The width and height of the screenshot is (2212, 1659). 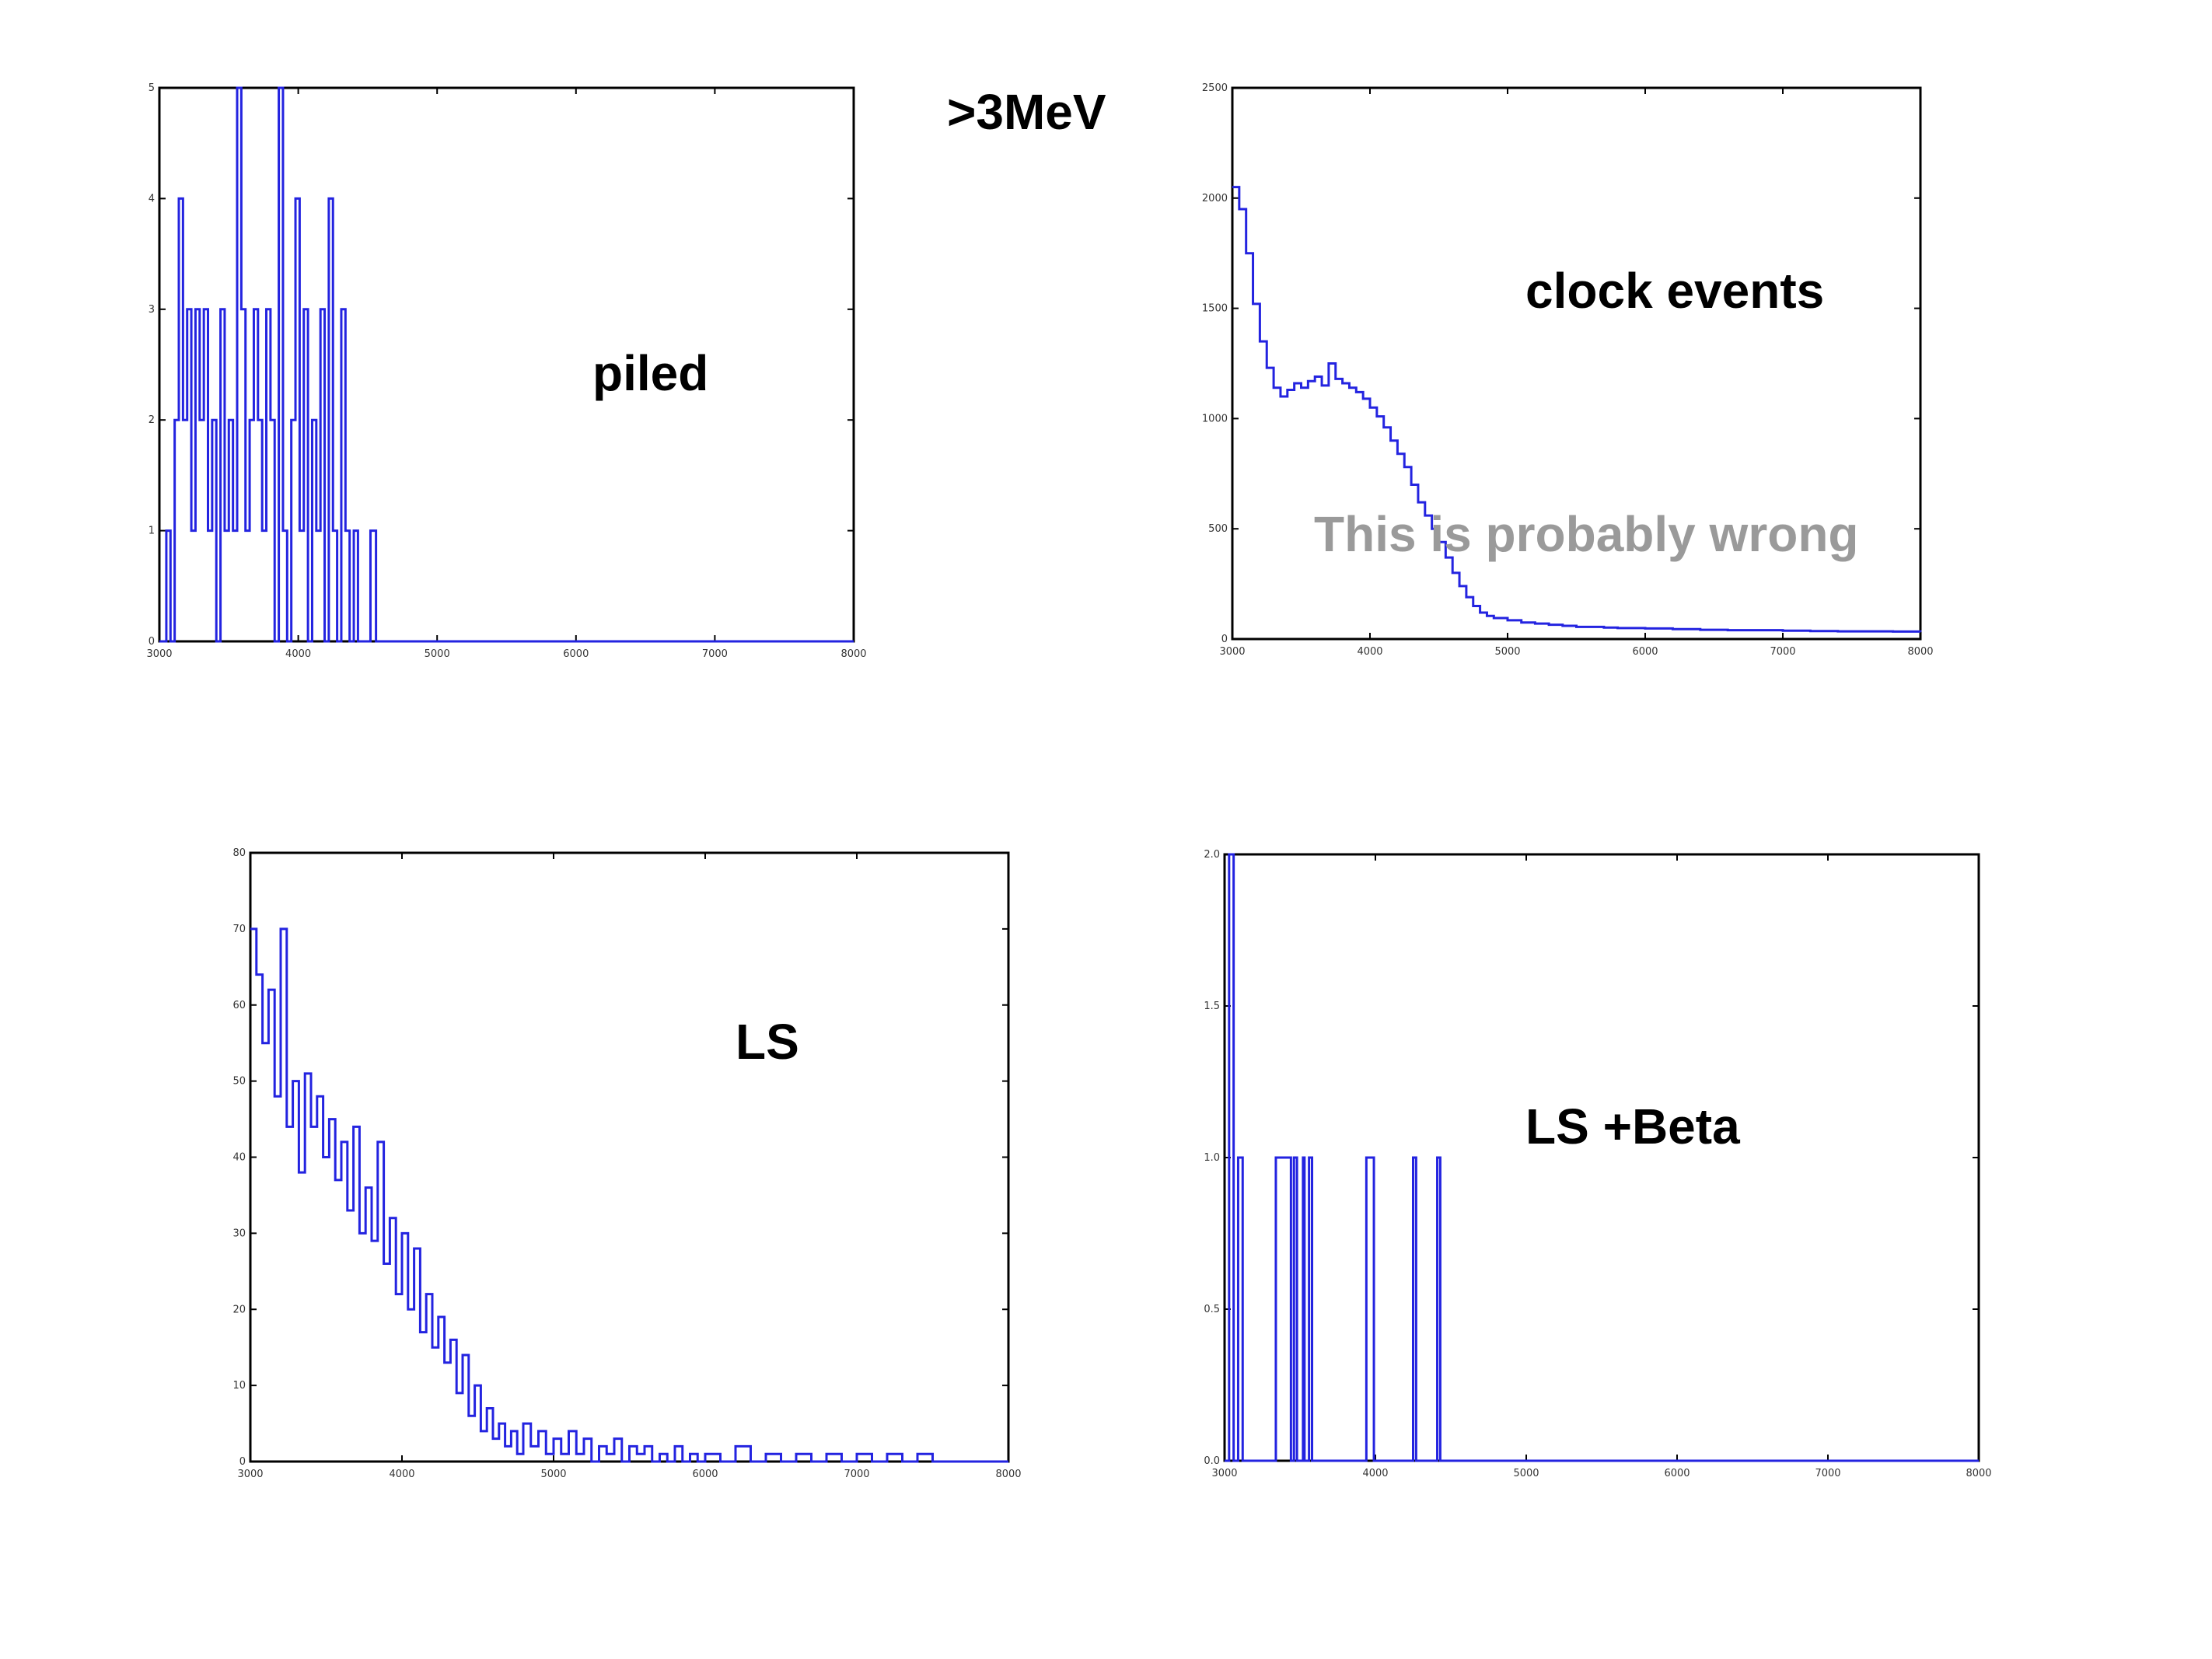 I want to click on chart-title-piled: piled, so click(x=650, y=373).